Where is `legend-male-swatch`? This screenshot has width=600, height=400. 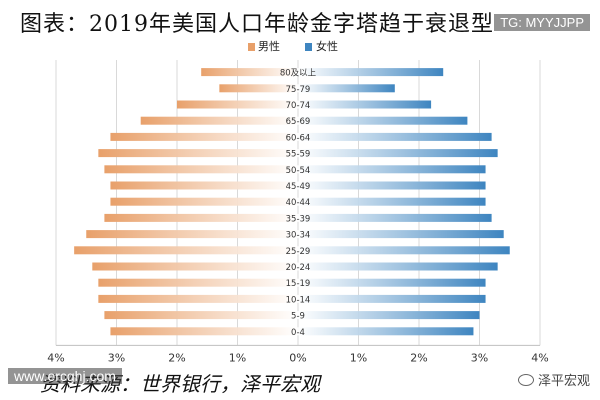 legend-male-swatch is located at coordinates (251, 47).